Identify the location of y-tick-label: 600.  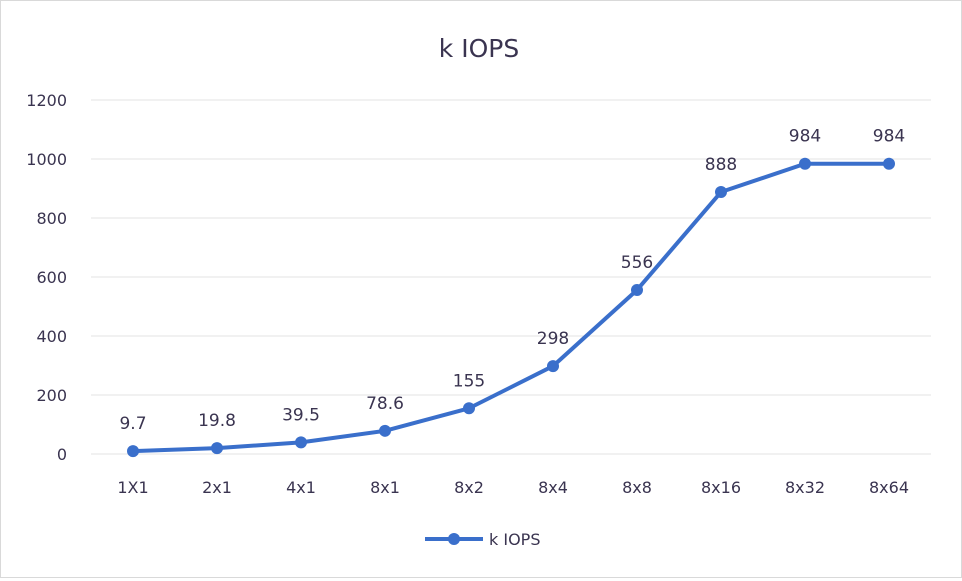
(51, 277).